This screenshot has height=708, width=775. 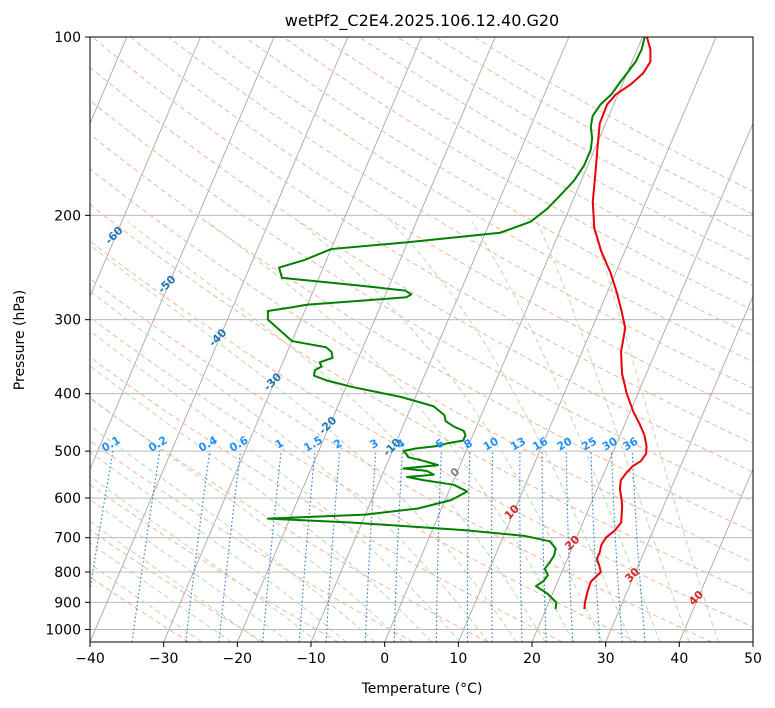 I want to click on x-tick-label: 30, so click(x=606, y=659).